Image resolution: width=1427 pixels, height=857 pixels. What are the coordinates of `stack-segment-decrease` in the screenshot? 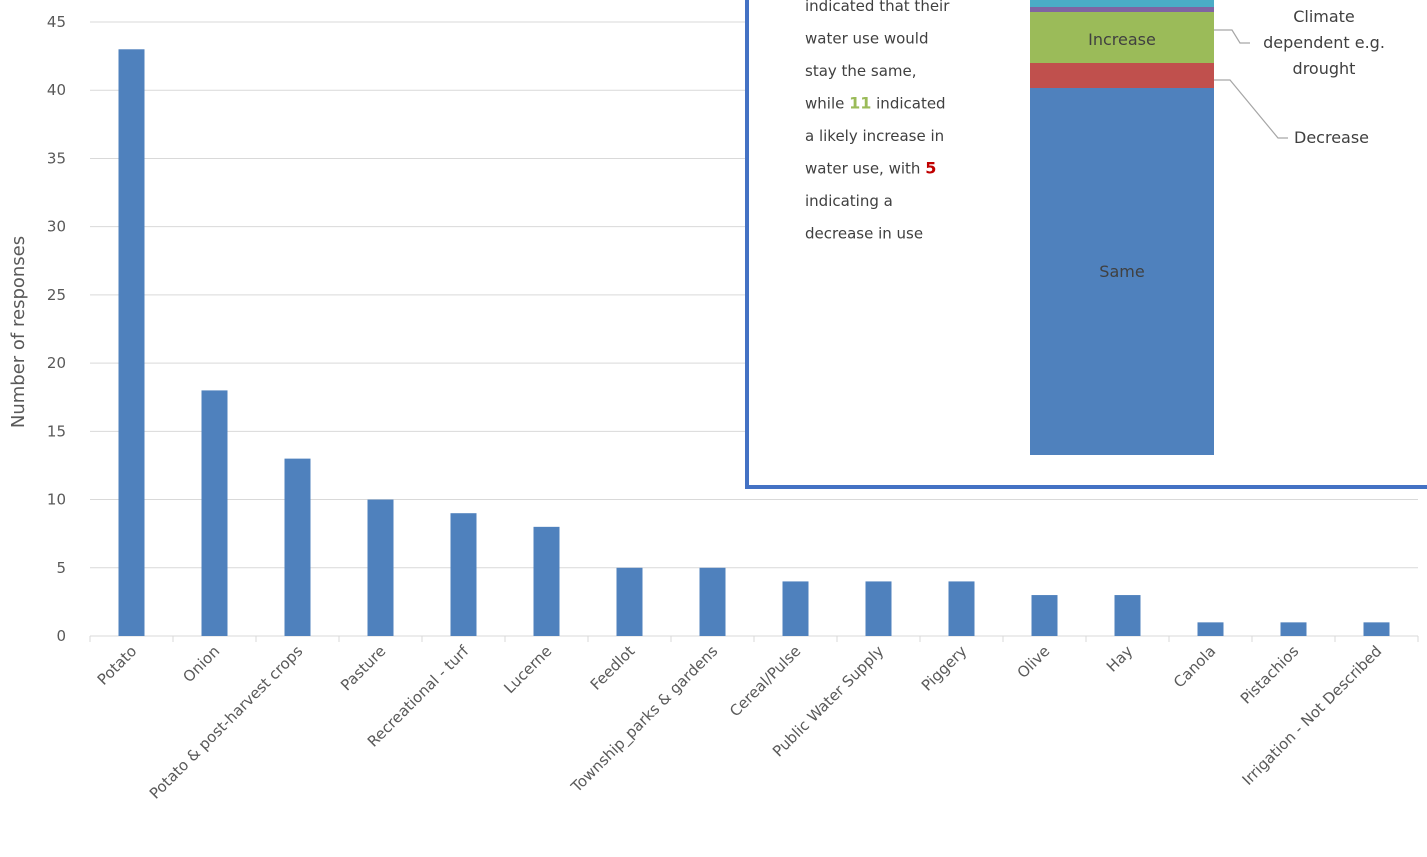 It's located at (1122, 75).